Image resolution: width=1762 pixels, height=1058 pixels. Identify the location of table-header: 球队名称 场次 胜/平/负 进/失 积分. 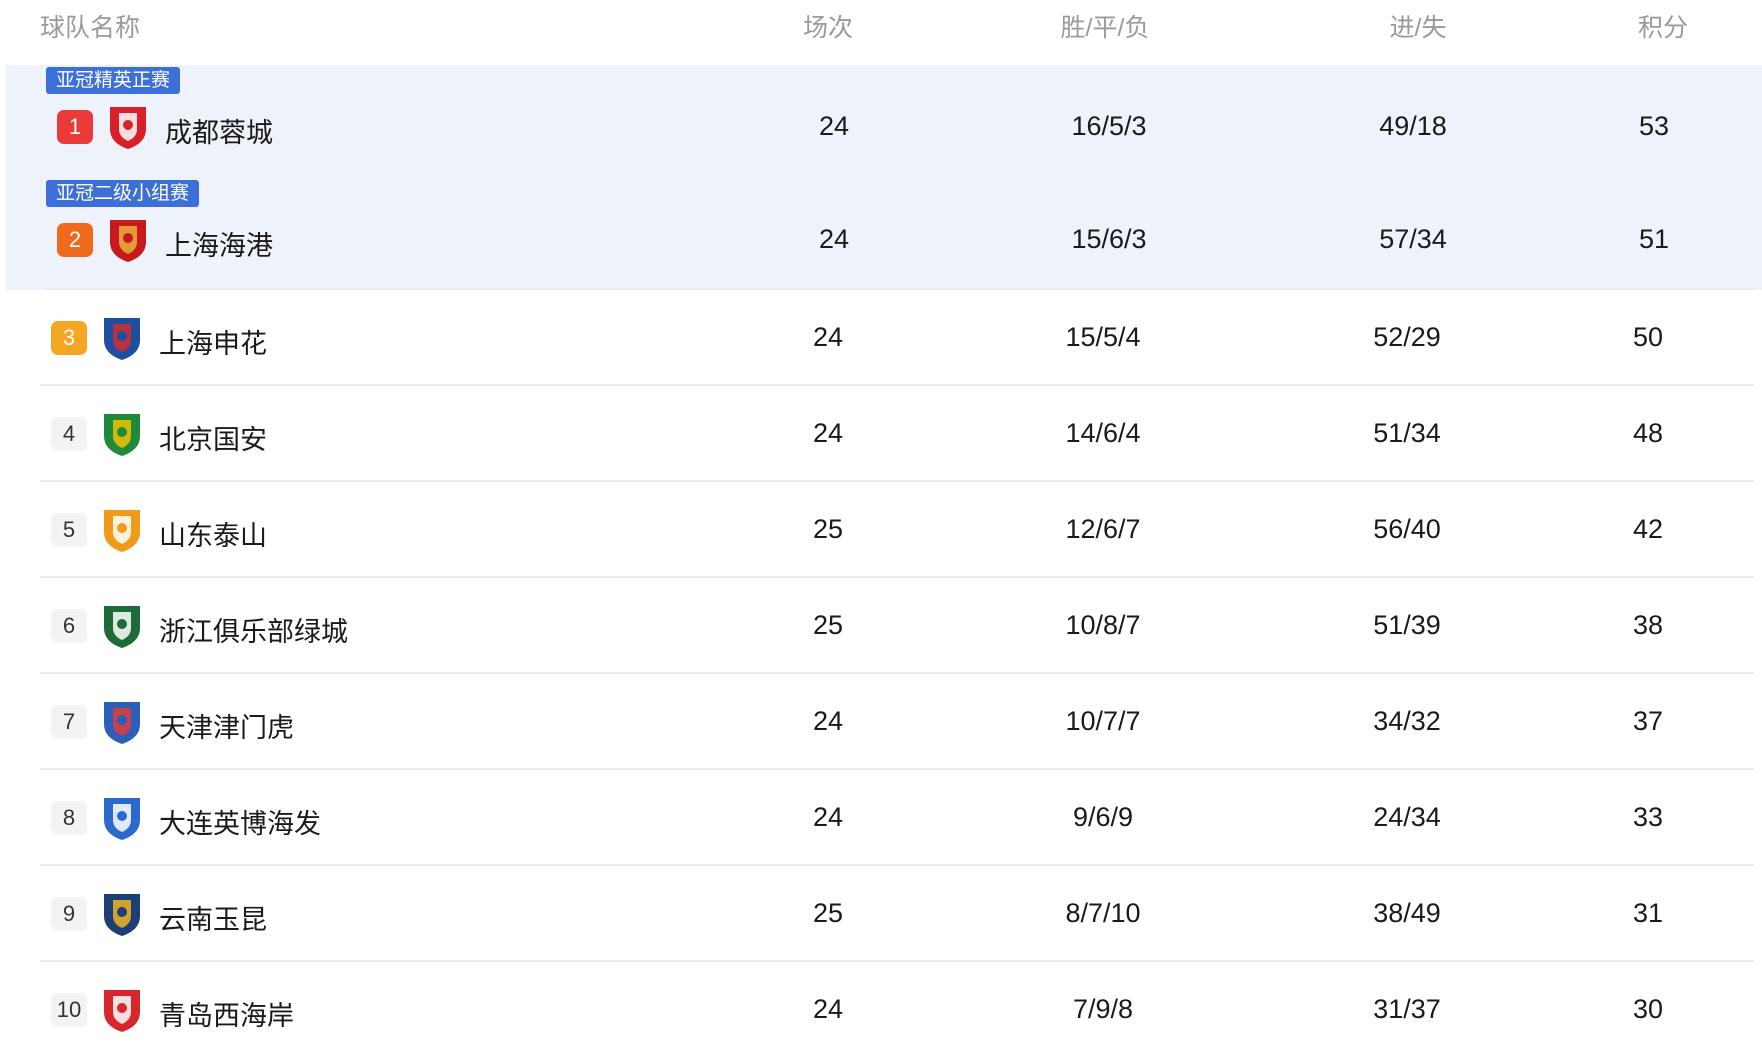
(881, 32).